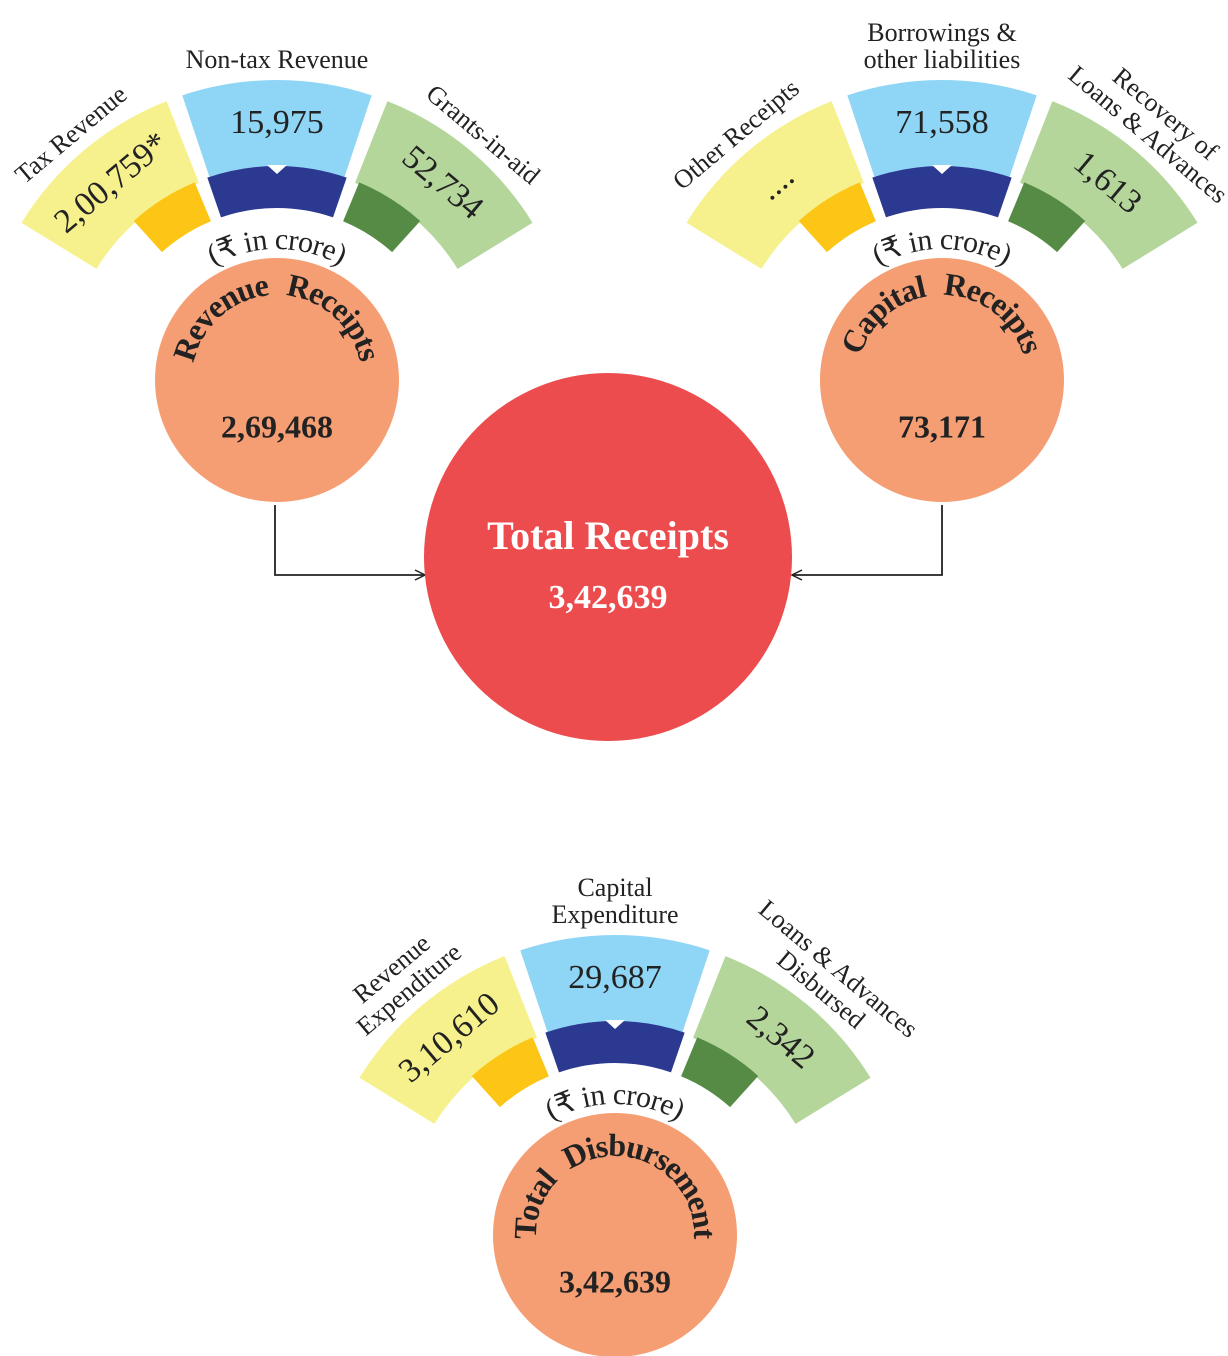 This screenshot has height=1356, width=1228. I want to click on segment-value: 15,975, so click(277, 122).